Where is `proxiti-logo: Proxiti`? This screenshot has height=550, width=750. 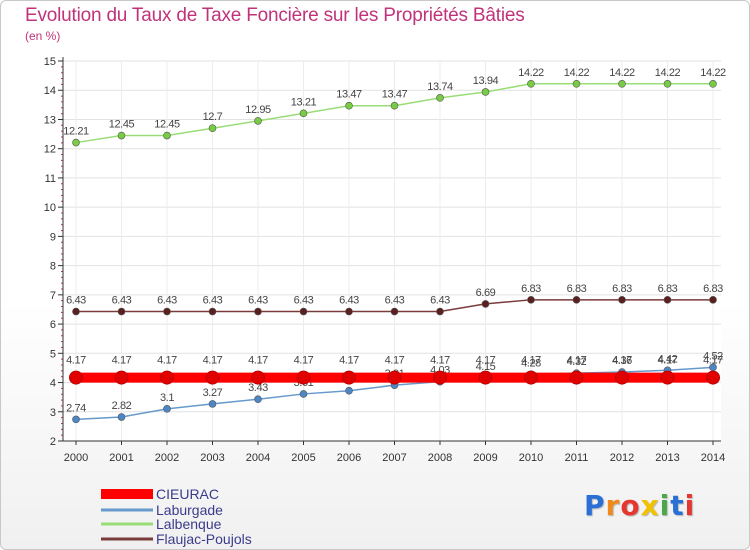 proxiti-logo: Proxiti is located at coordinates (639, 505).